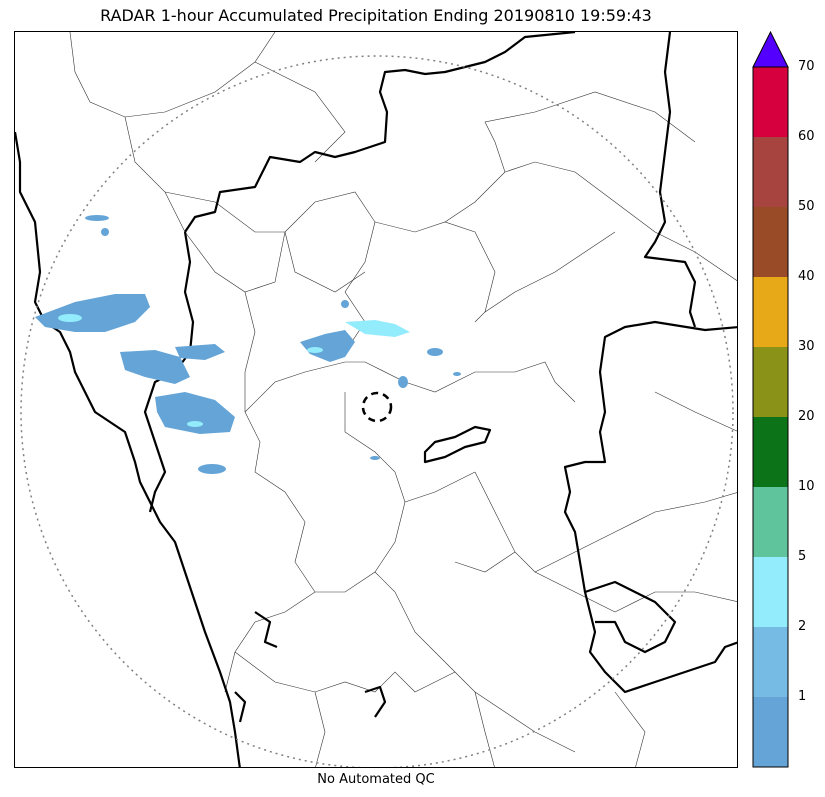 The image size is (825, 797). I want to click on colorbar-extend-triangle, so click(770, 49).